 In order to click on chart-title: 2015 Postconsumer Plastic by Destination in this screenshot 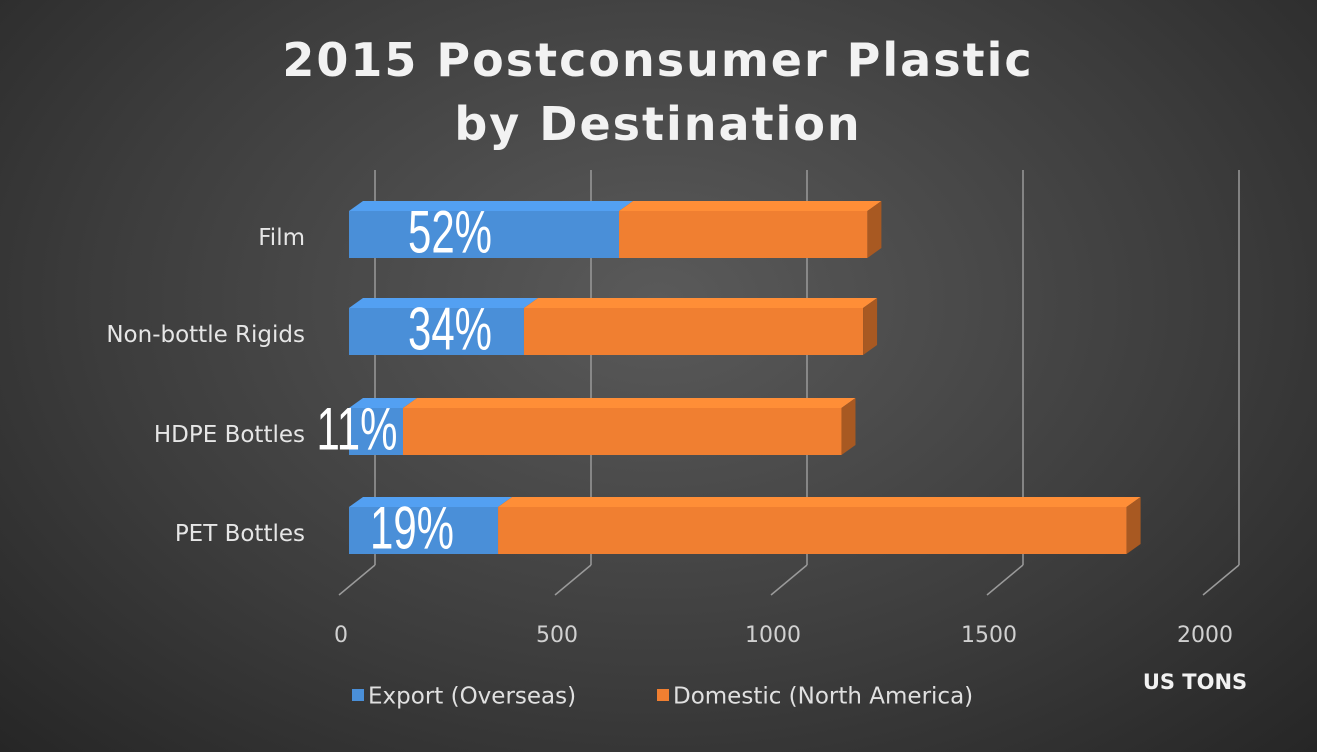, I will do `click(658, 92)`.